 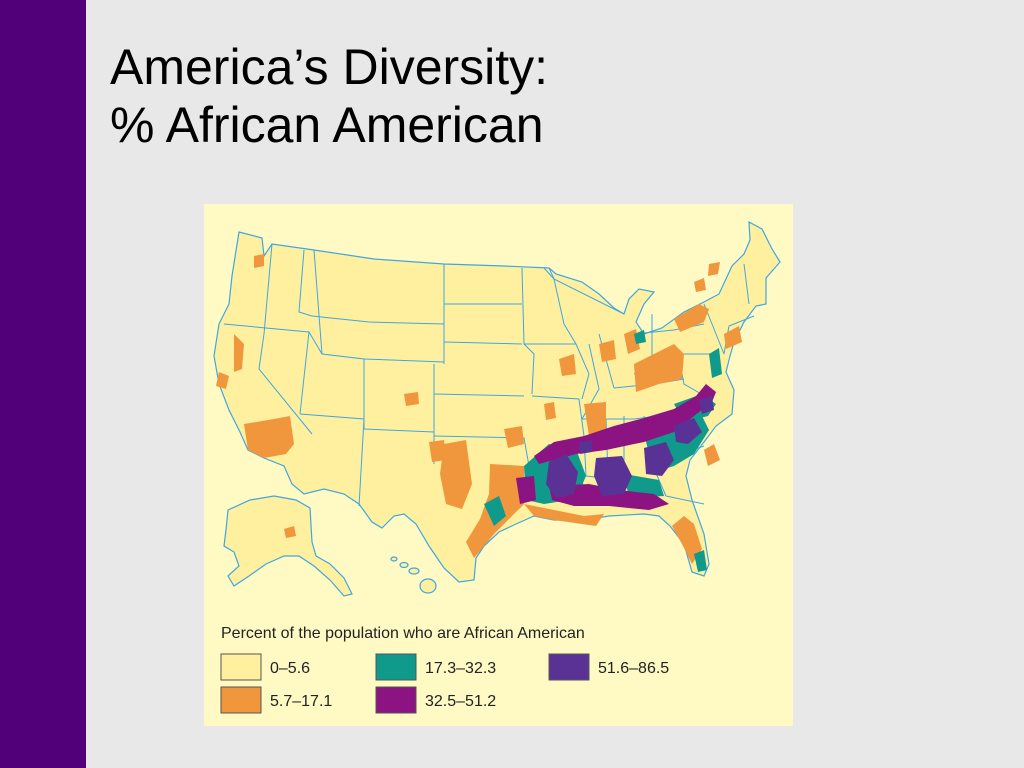 What do you see at coordinates (327, 125) in the screenshot?
I see `title-line-2: % African American` at bounding box center [327, 125].